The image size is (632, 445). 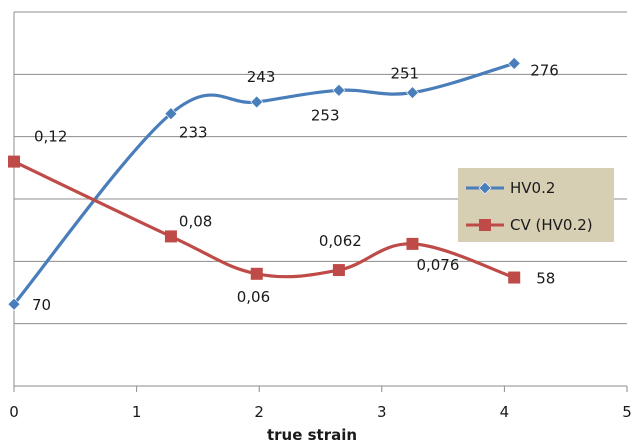 I want to click on data-label: 251, so click(x=404, y=74).